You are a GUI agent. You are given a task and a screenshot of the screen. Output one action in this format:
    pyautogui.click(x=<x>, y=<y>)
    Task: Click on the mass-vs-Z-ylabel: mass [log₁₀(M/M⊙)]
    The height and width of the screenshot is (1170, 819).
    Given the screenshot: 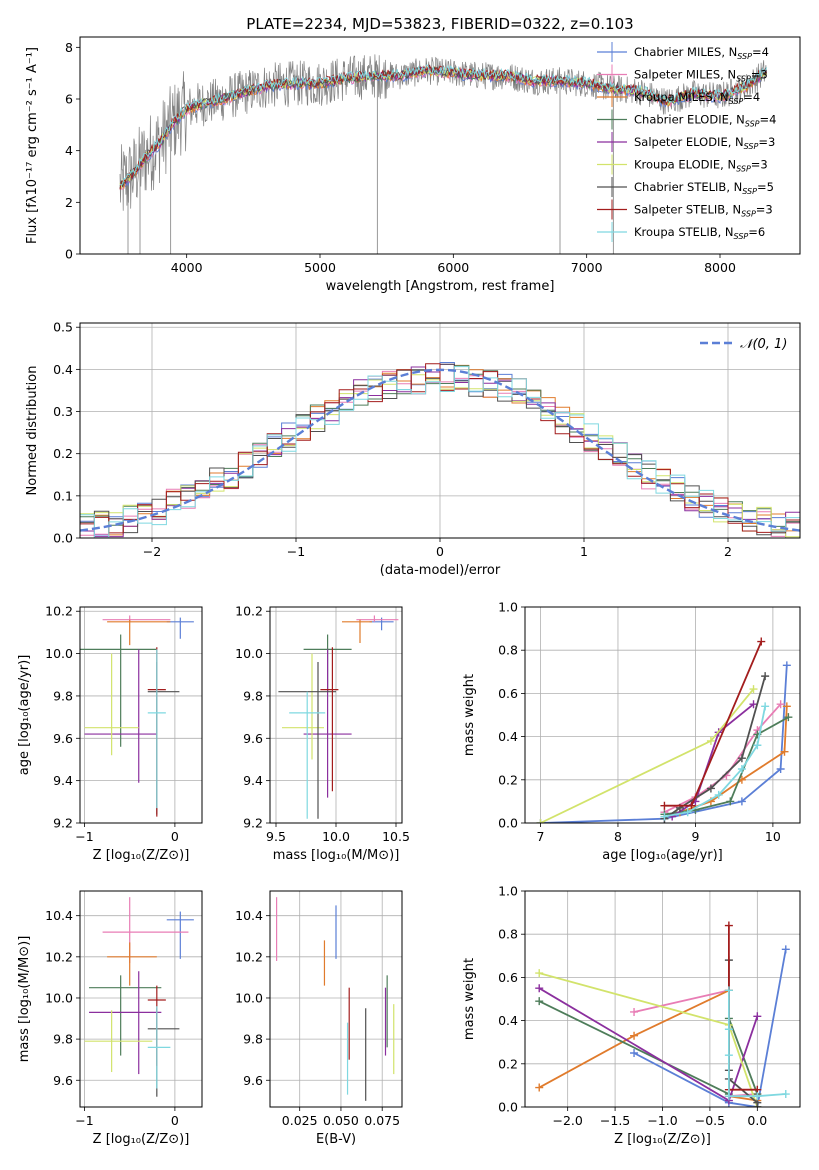 What is the action you would take?
    pyautogui.click(x=24, y=999)
    